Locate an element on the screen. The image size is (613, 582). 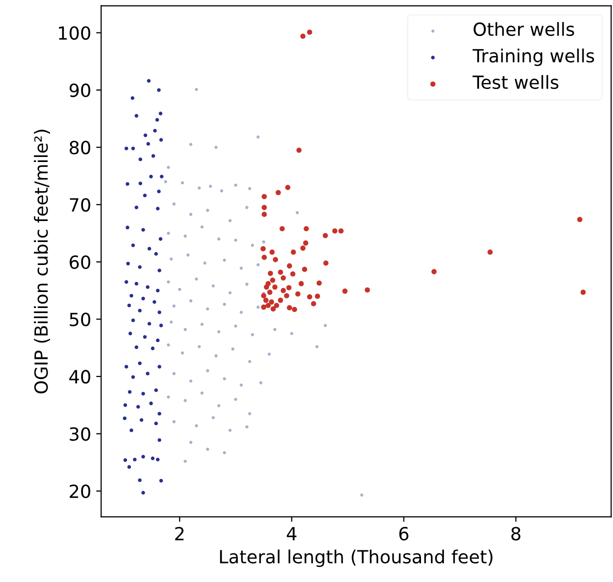
x-tick-label: 2 is located at coordinates (179, 533).